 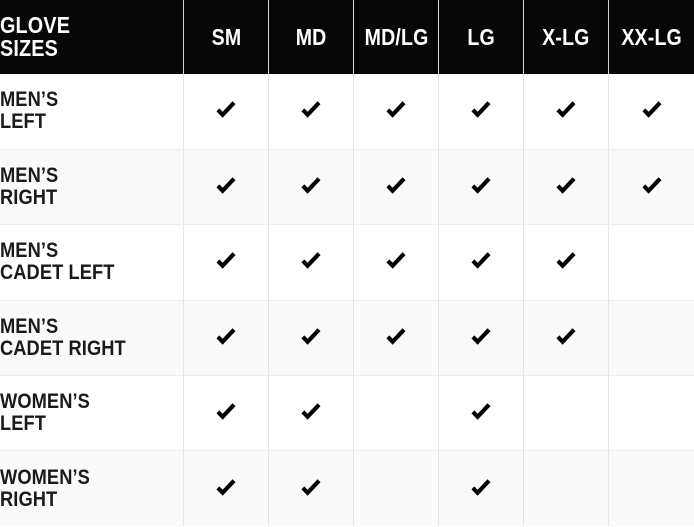 I want to click on cell-mens-cadet-right-md, so click(x=311, y=338).